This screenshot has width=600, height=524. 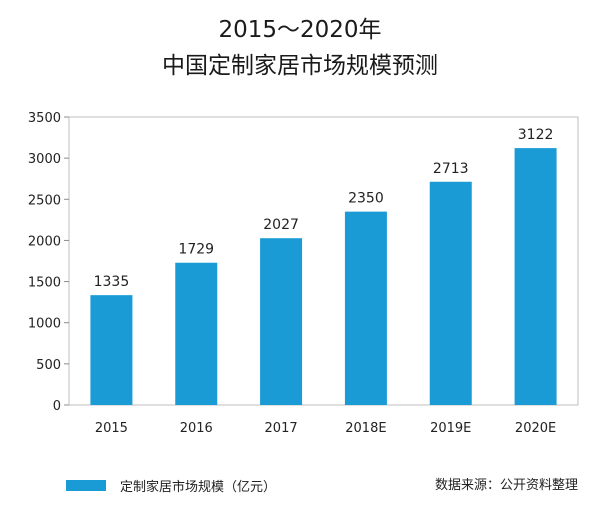 What do you see at coordinates (365, 428) in the screenshot?
I see `x-category-label: 2018E` at bounding box center [365, 428].